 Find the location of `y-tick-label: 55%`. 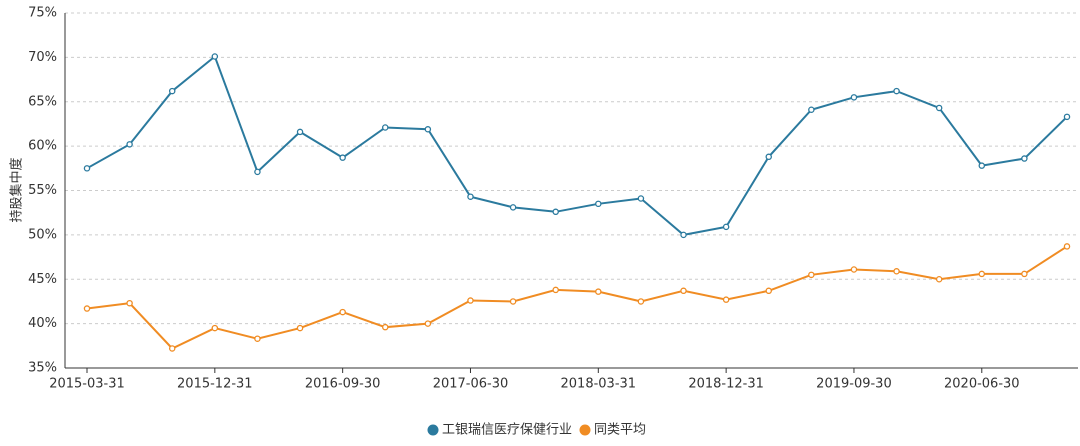

y-tick-label: 55% is located at coordinates (42, 190).